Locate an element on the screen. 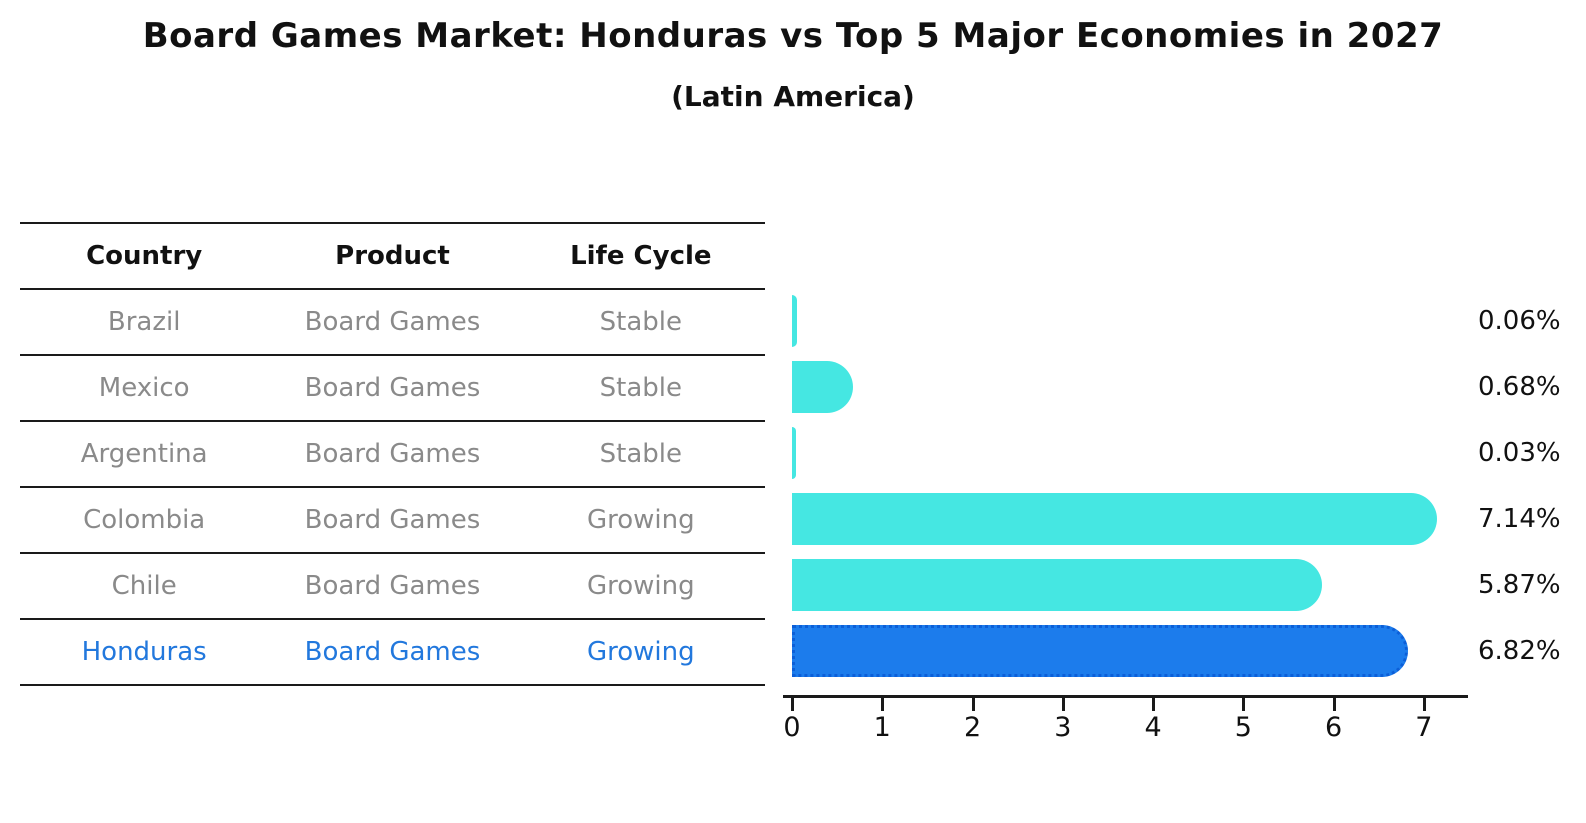 This screenshot has height=823, width=1586. cell-country: Honduras is located at coordinates (144, 652).